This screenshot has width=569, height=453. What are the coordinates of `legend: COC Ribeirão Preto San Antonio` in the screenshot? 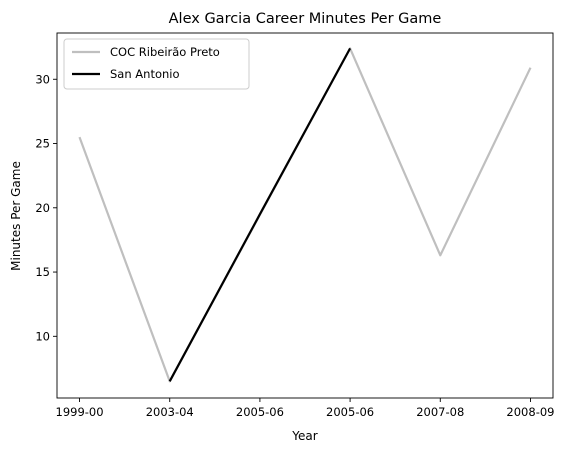 It's located at (156, 64).